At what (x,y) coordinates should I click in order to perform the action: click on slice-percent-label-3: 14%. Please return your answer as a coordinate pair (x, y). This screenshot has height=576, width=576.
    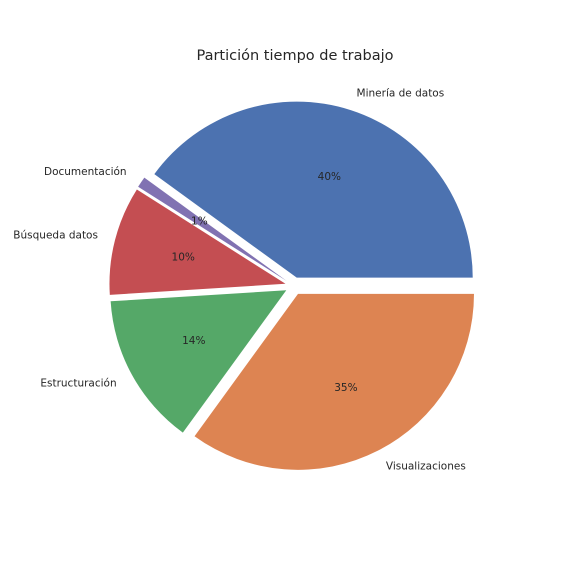
    Looking at the image, I should click on (193, 341).